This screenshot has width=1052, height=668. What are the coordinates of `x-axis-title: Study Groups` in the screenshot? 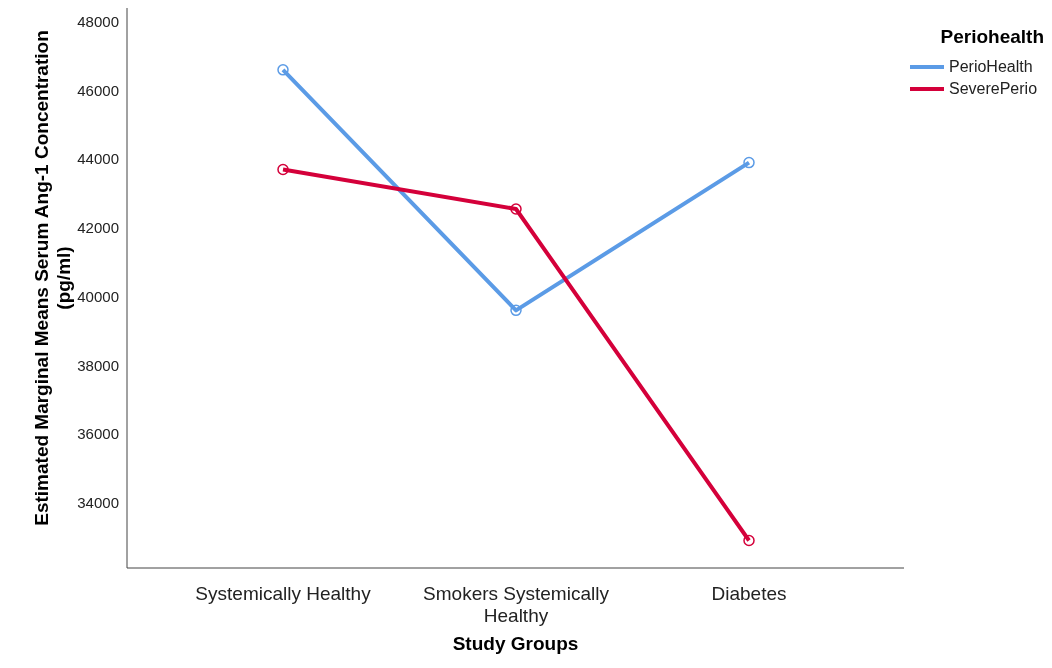 It's located at (515, 643).